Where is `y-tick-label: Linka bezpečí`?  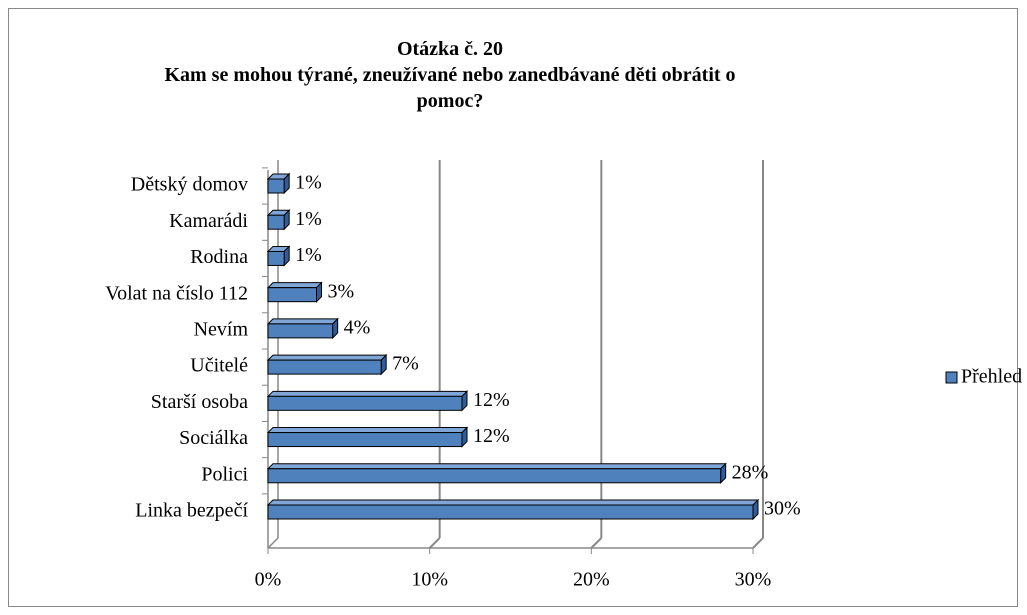 y-tick-label: Linka bezpečí is located at coordinates (191, 511).